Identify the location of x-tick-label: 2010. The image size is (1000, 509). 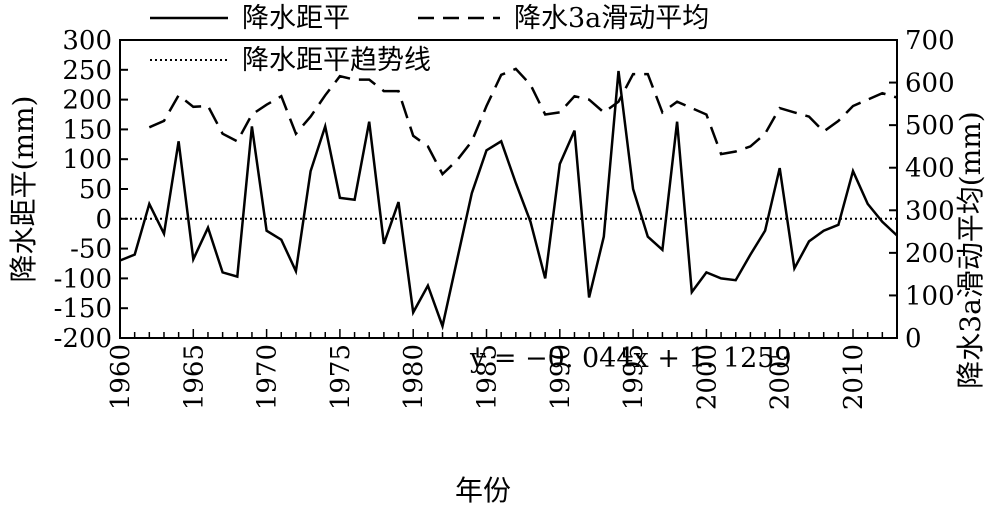
(854, 377).